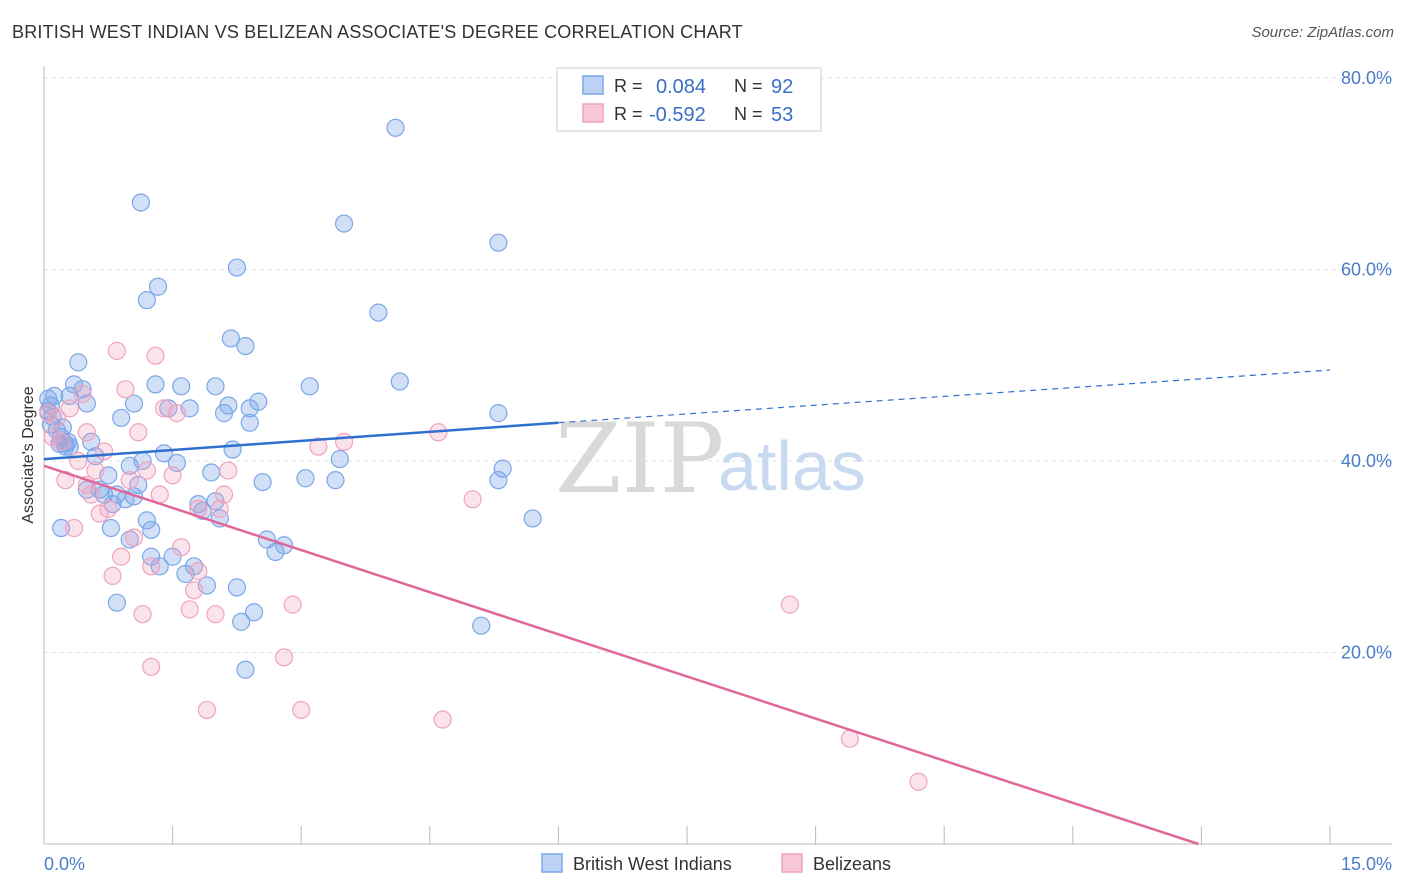 The width and height of the screenshot is (1406, 892). I want to click on legend-swatch-pink, so click(593, 113).